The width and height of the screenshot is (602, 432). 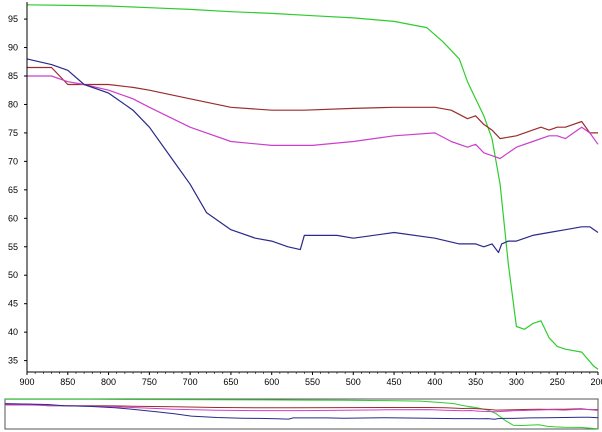 I want to click on x-tick-label: 650, so click(x=230, y=382).